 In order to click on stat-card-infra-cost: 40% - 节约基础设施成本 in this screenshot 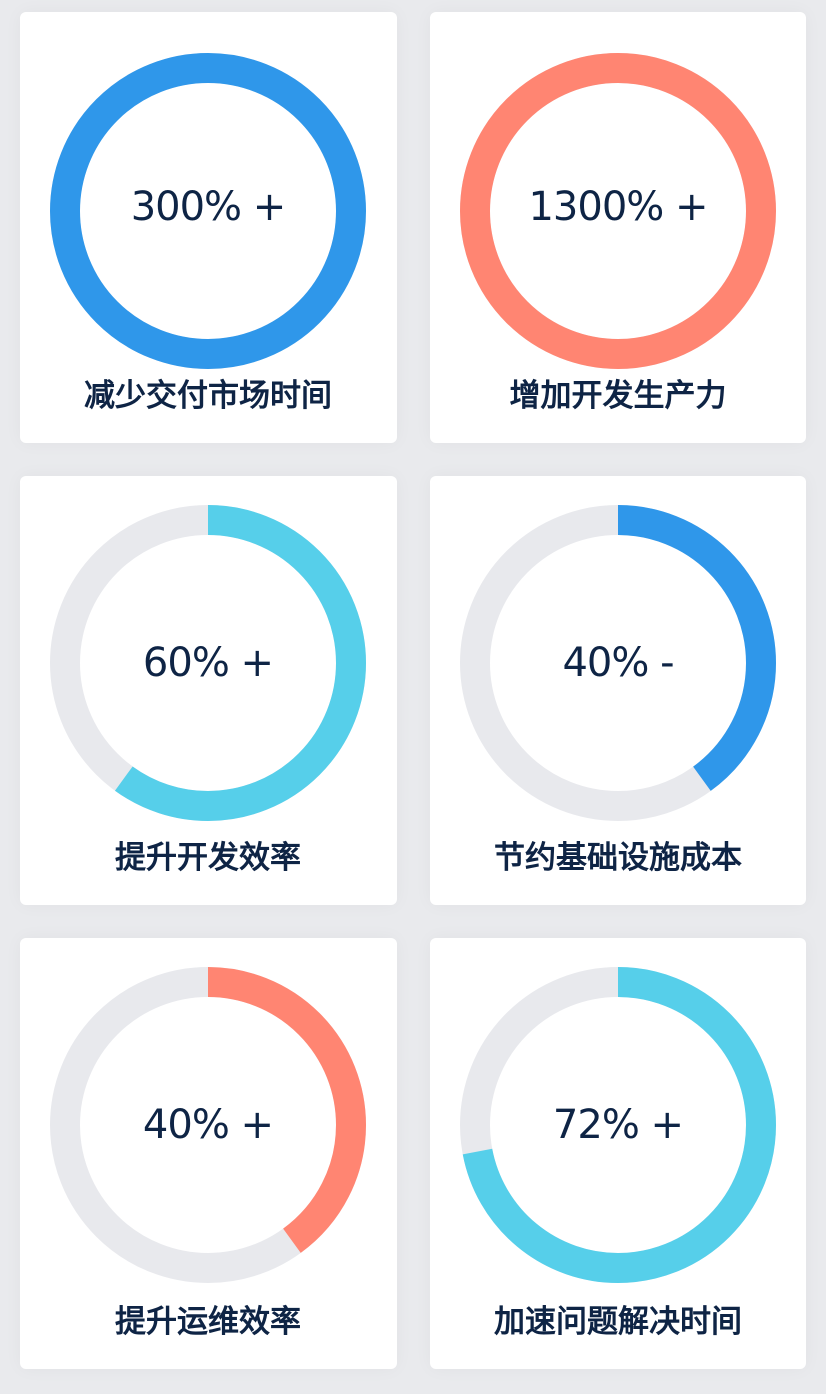, I will do `click(618, 690)`.